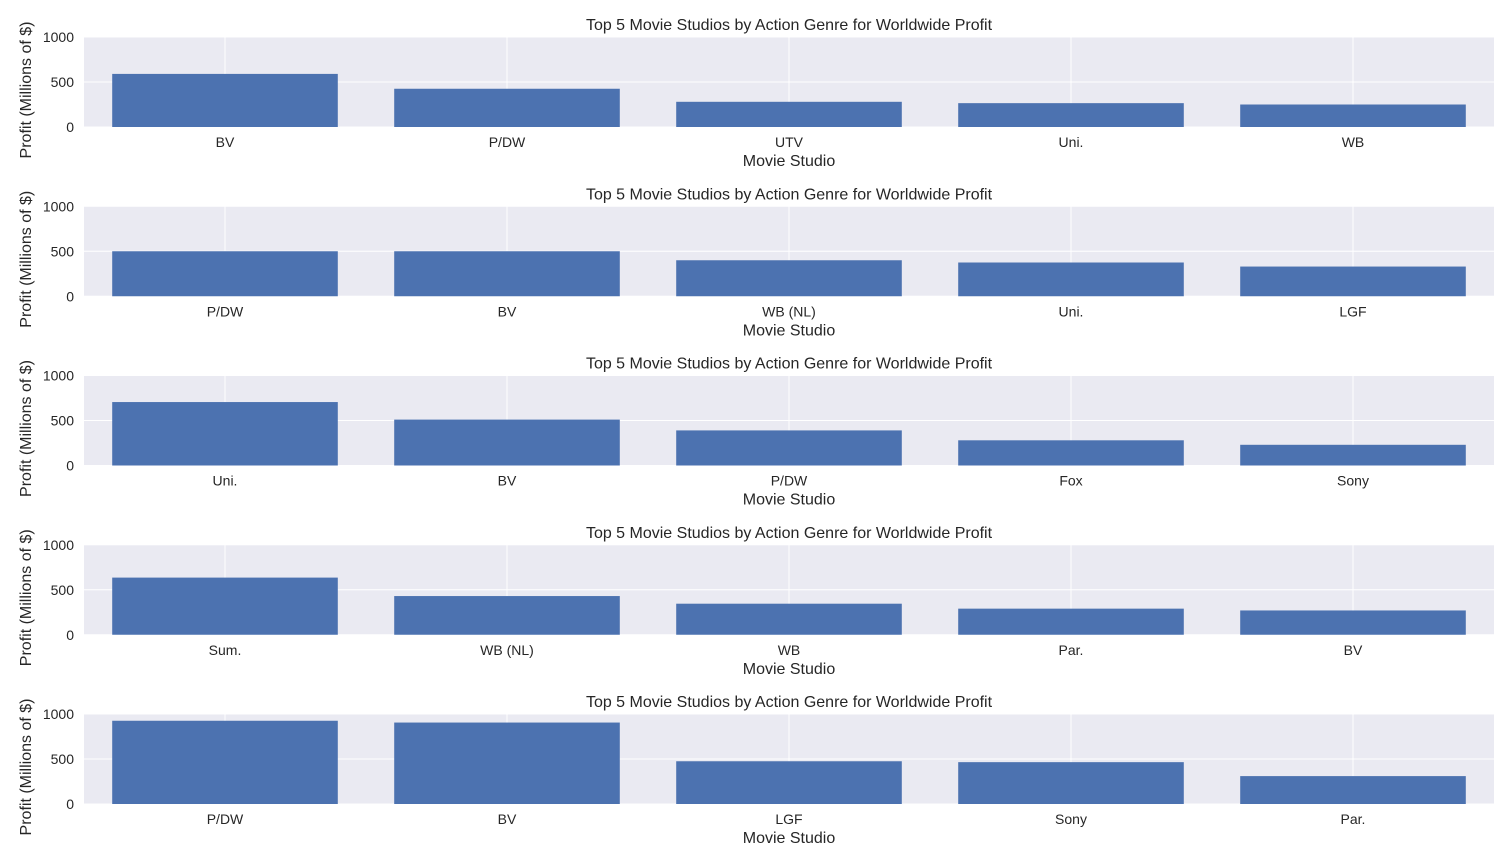 Image resolution: width=1512 pixels, height=864 pixels. What do you see at coordinates (225, 650) in the screenshot?
I see `x-tick-label: Sum.` at bounding box center [225, 650].